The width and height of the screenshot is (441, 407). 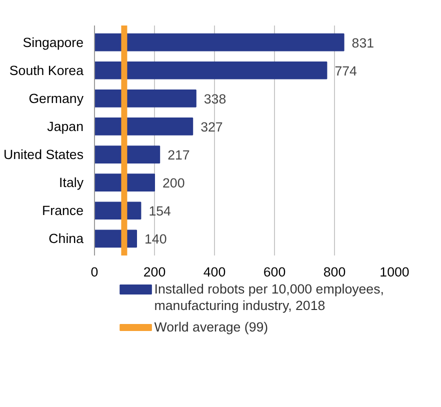 I want to click on data-label: 774, so click(x=346, y=70).